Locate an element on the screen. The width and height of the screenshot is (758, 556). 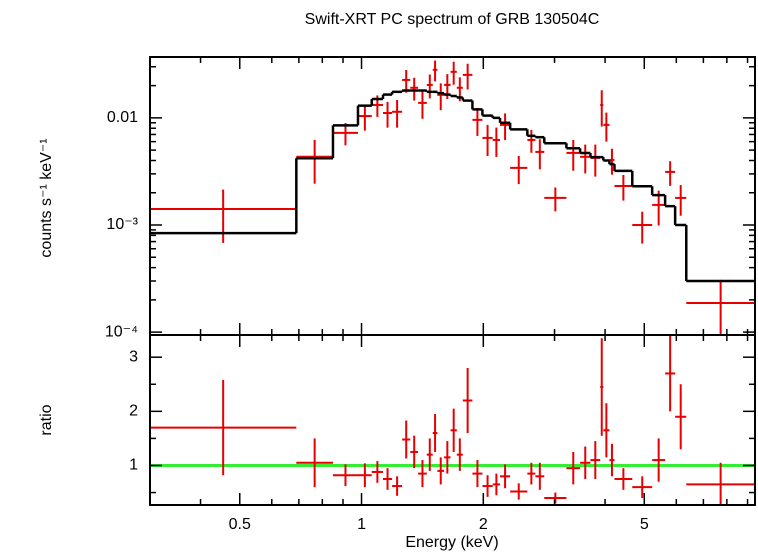
y-tick-label: 0.01 is located at coordinates (122, 117).